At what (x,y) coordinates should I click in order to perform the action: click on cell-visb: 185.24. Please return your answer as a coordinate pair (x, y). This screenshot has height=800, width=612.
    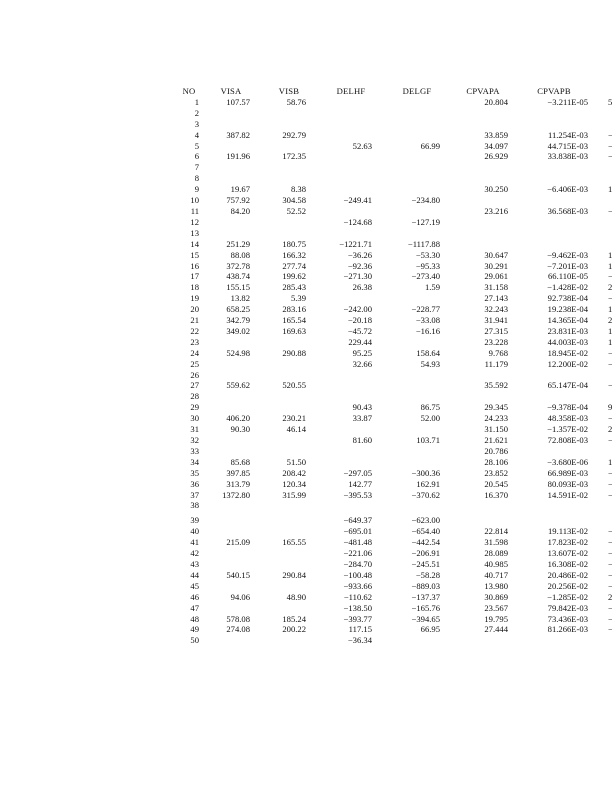
    Looking at the image, I should click on (294, 618).